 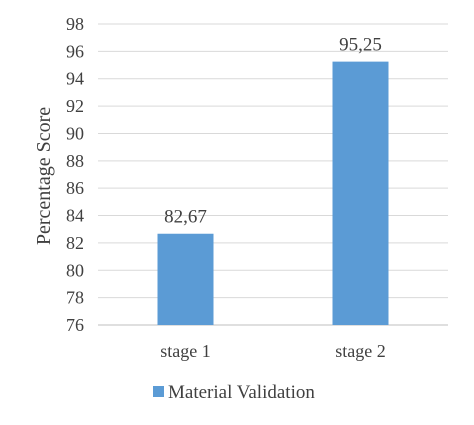 I want to click on legend-label: Material Validation, so click(x=241, y=392).